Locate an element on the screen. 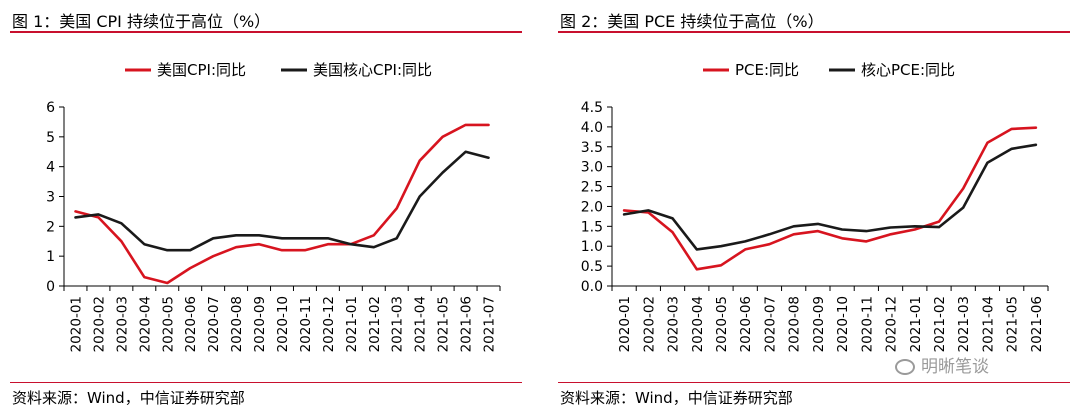 The height and width of the screenshot is (409, 1080). y-tick-label: 1 is located at coordinates (50, 257).